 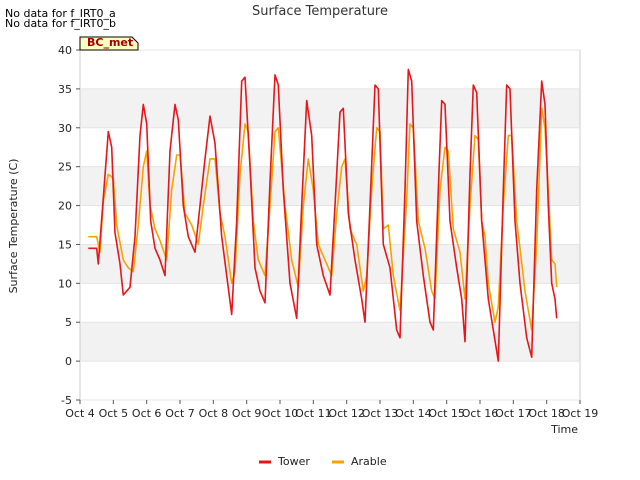 I want to click on x-tick-label: Oct 6, so click(x=147, y=413).